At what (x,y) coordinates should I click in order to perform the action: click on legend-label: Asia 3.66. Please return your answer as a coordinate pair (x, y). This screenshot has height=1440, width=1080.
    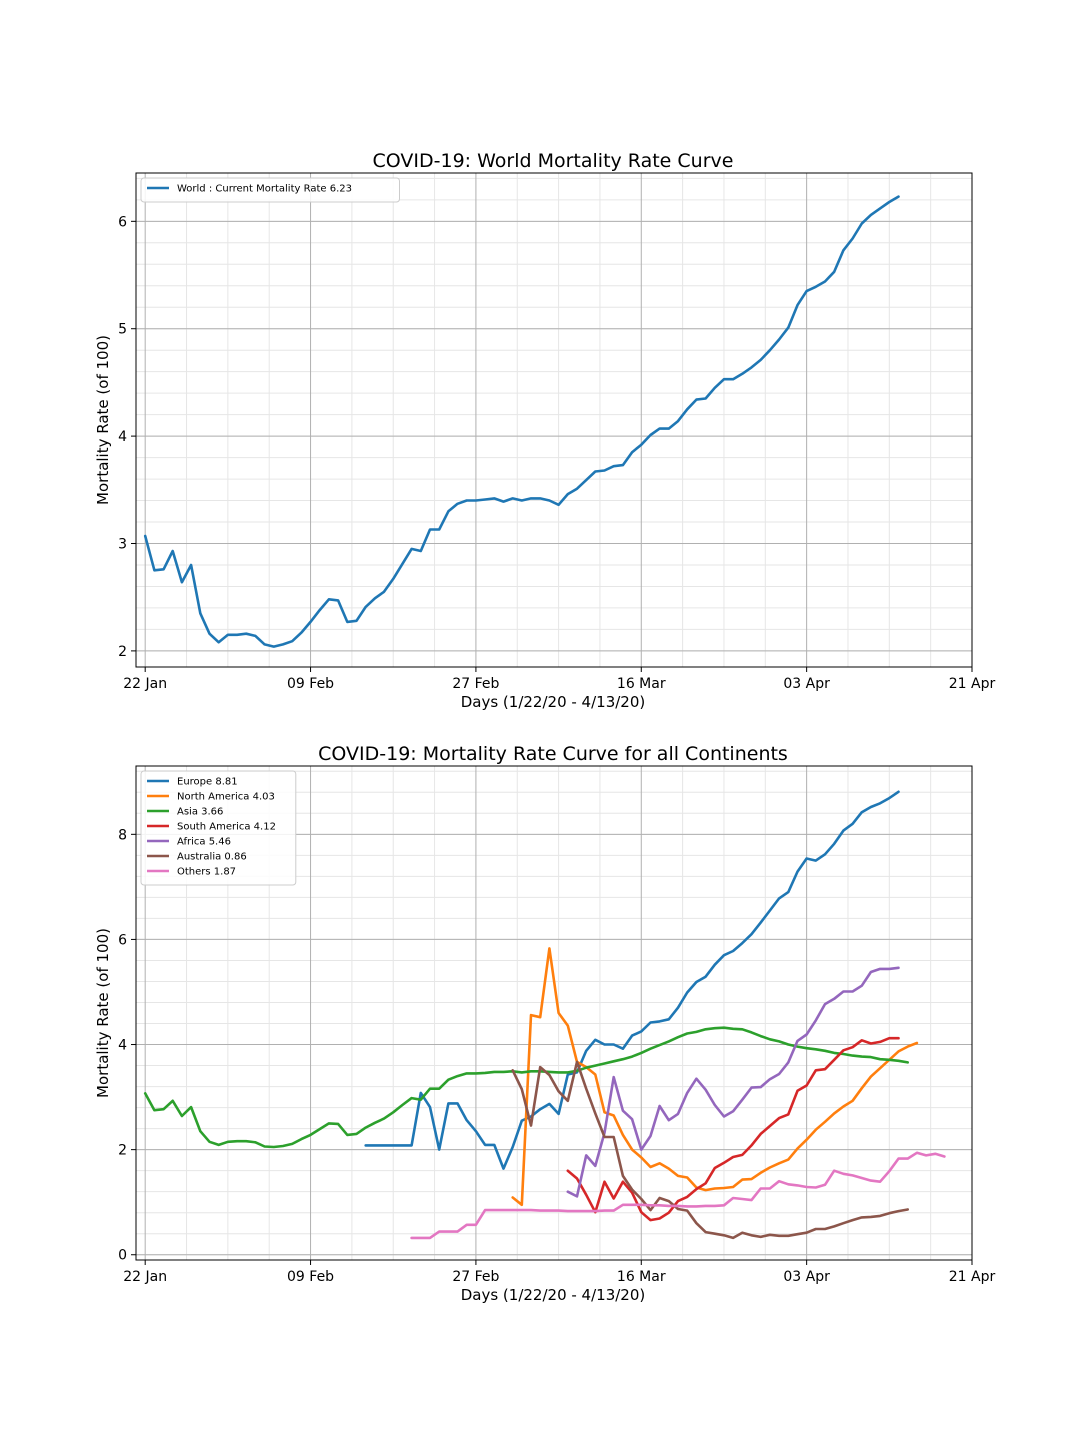
    Looking at the image, I should click on (200, 812).